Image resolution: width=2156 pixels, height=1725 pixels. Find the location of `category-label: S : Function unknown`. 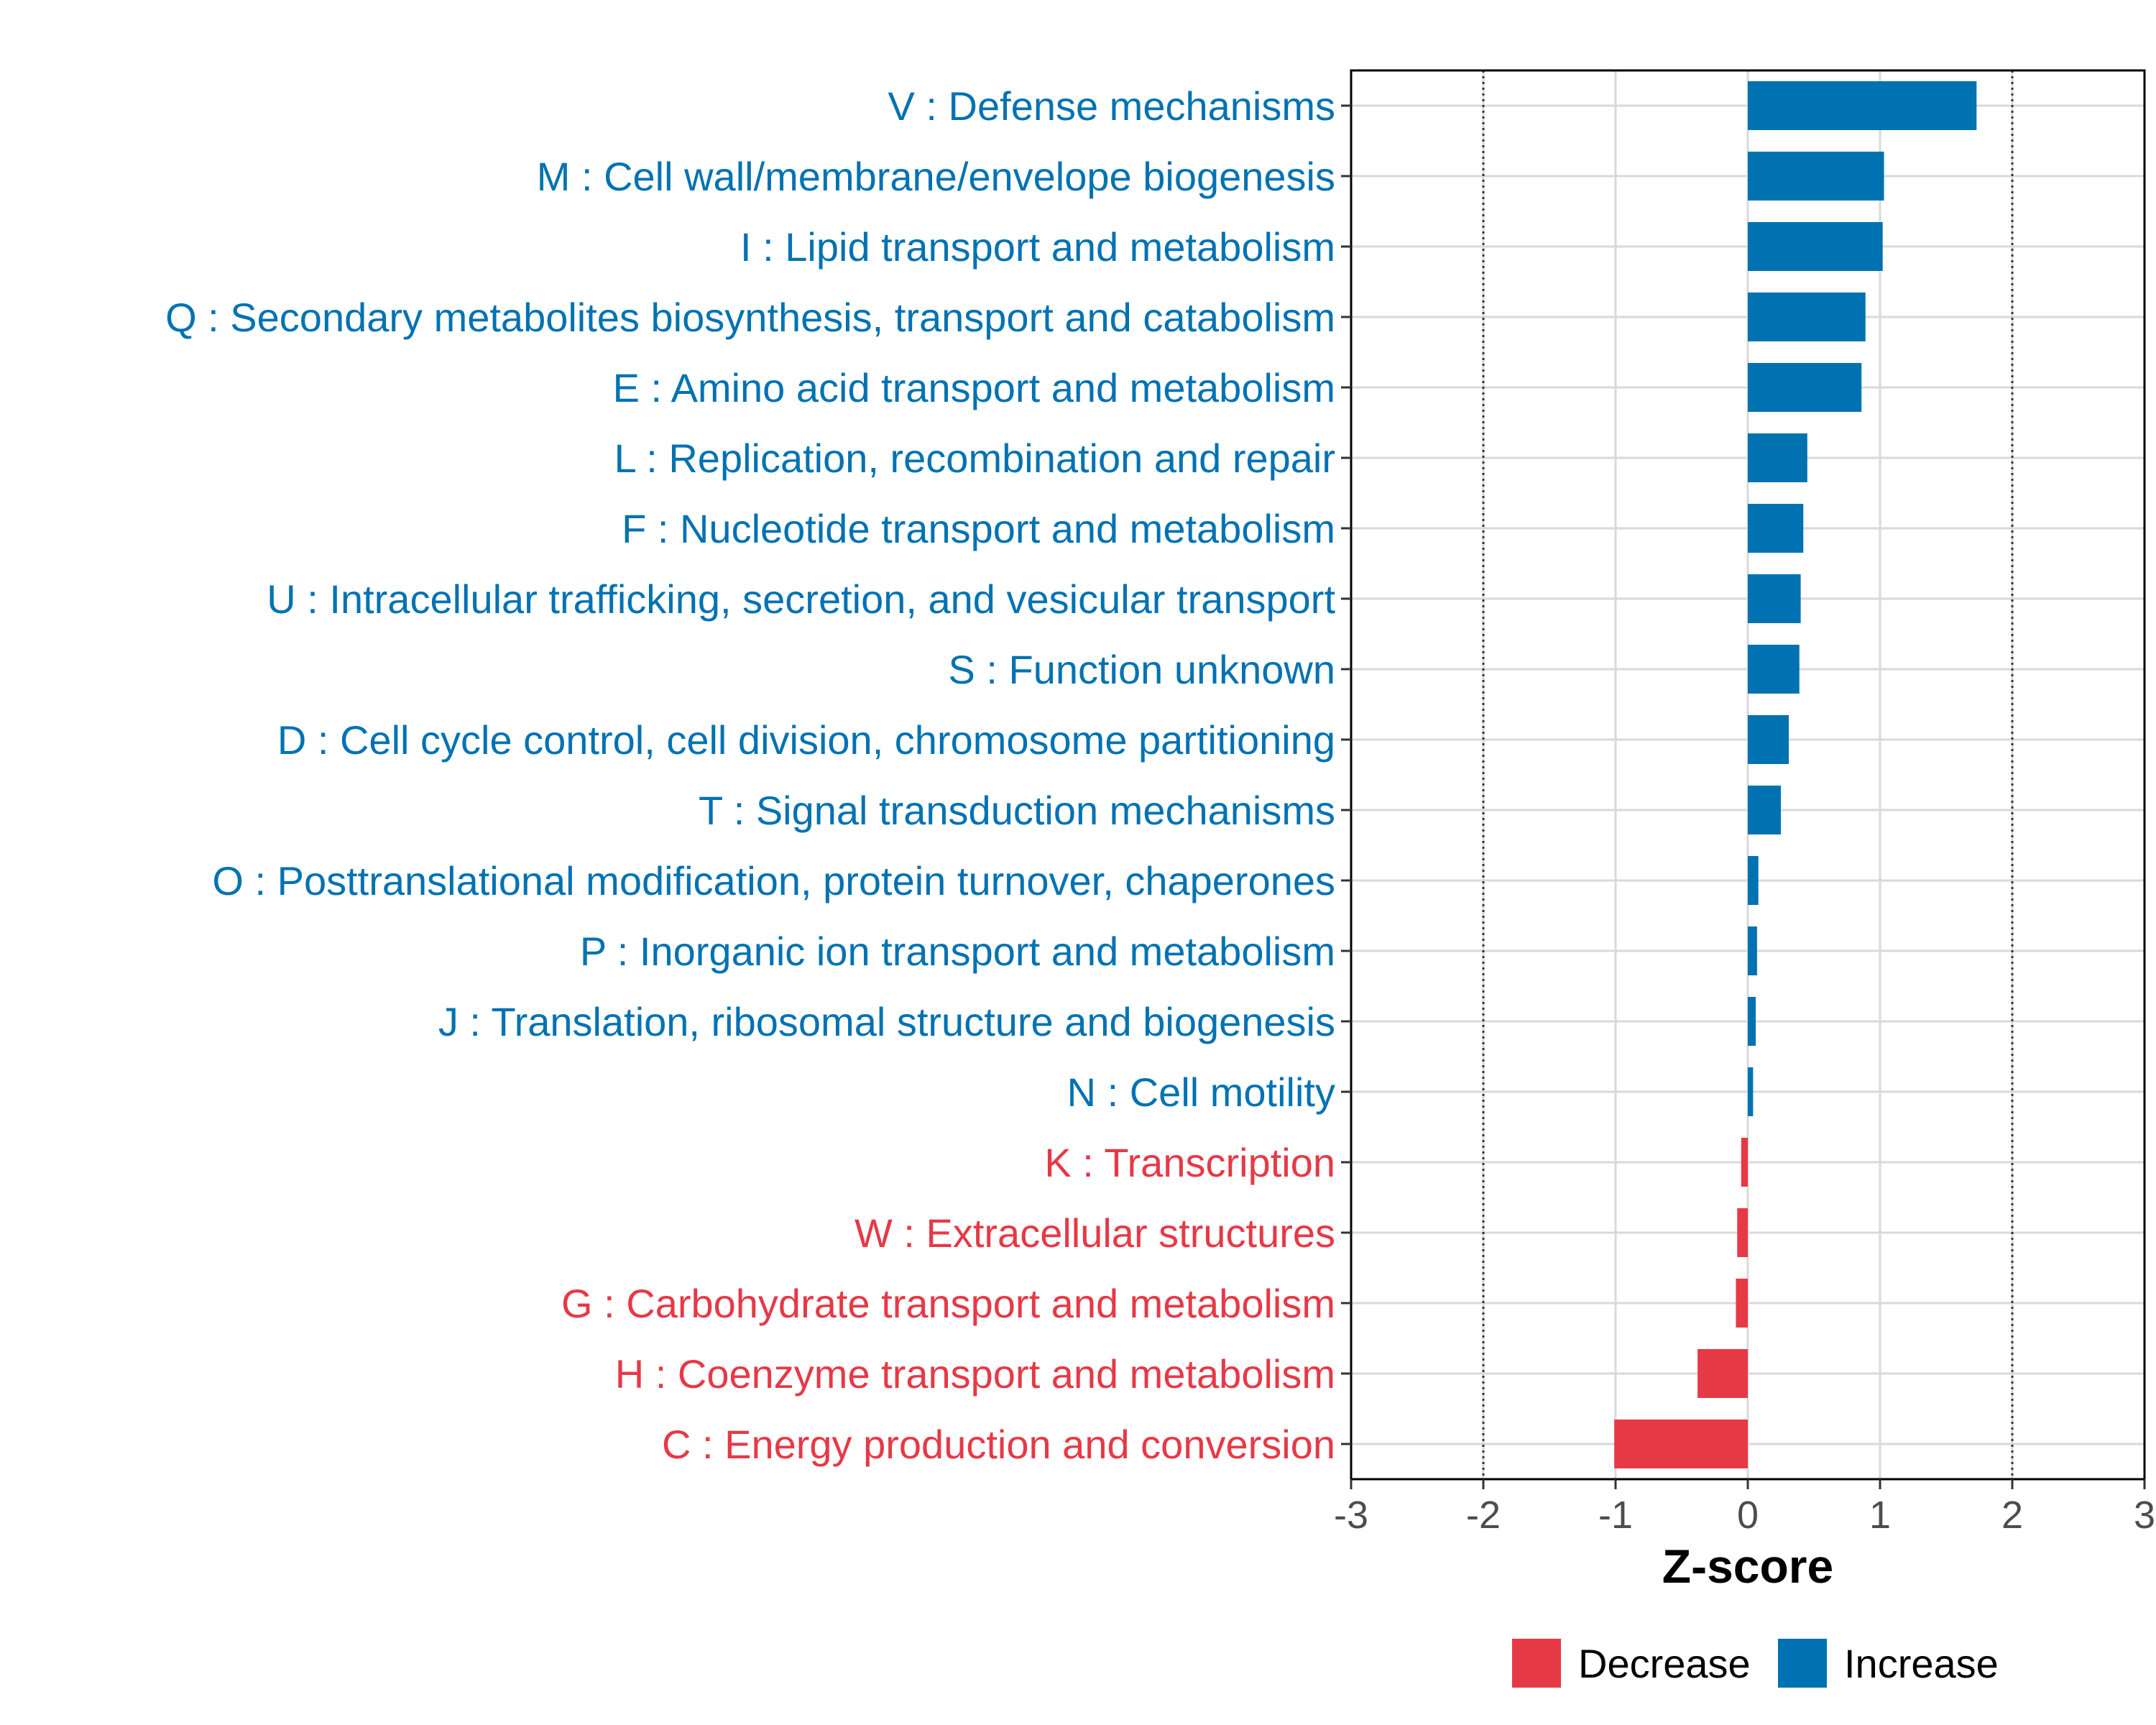

category-label: S : Function unknown is located at coordinates (1141, 669).